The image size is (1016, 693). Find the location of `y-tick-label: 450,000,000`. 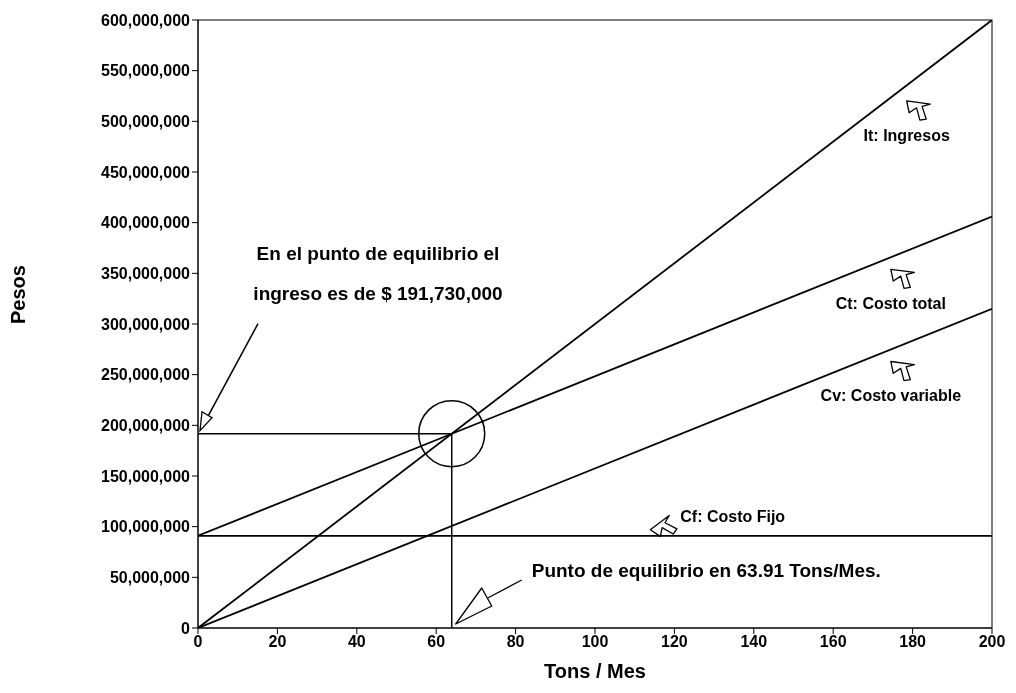

y-tick-label: 450,000,000 is located at coordinates (146, 172).